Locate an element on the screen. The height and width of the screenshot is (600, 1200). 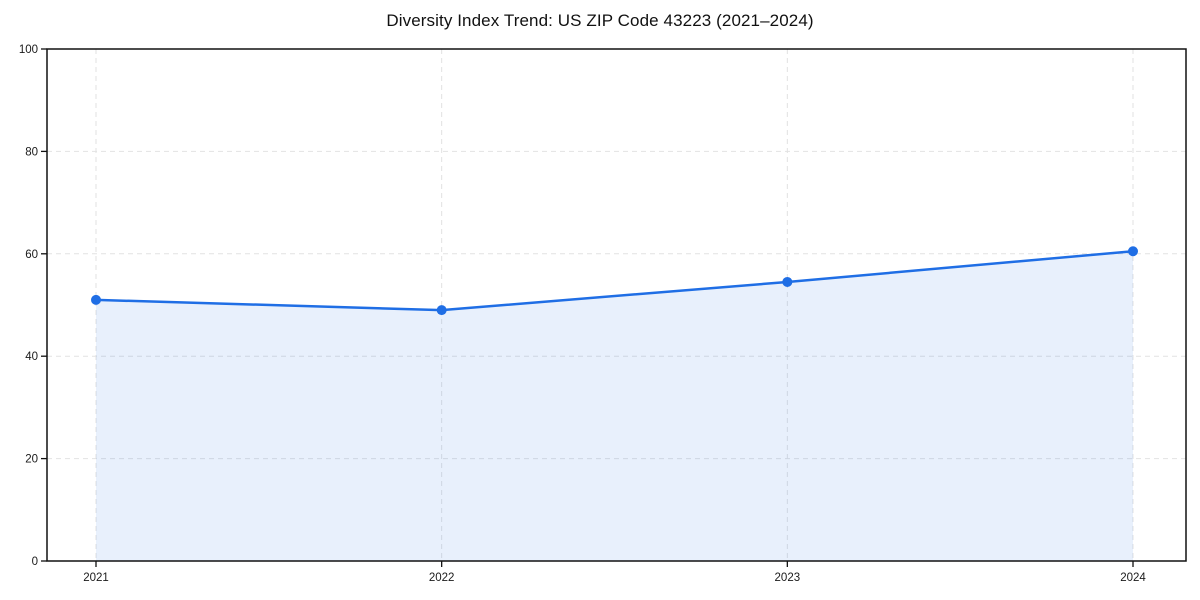
x-tick-label-2022: 2022 is located at coordinates (442, 578).